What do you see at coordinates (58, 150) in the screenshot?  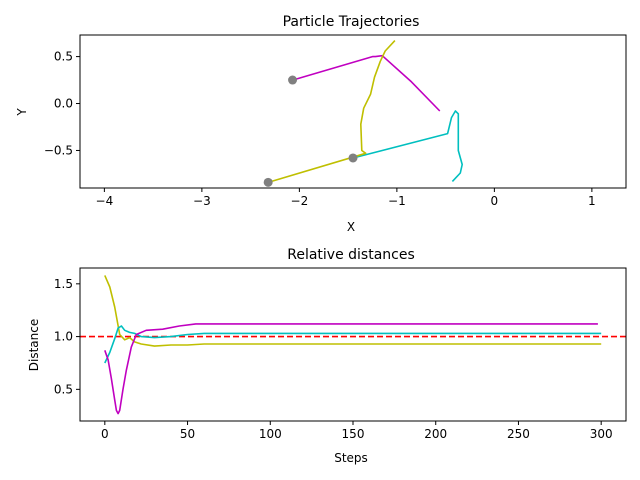 I see `trajectories-y-tick-label: −0.5` at bounding box center [58, 150].